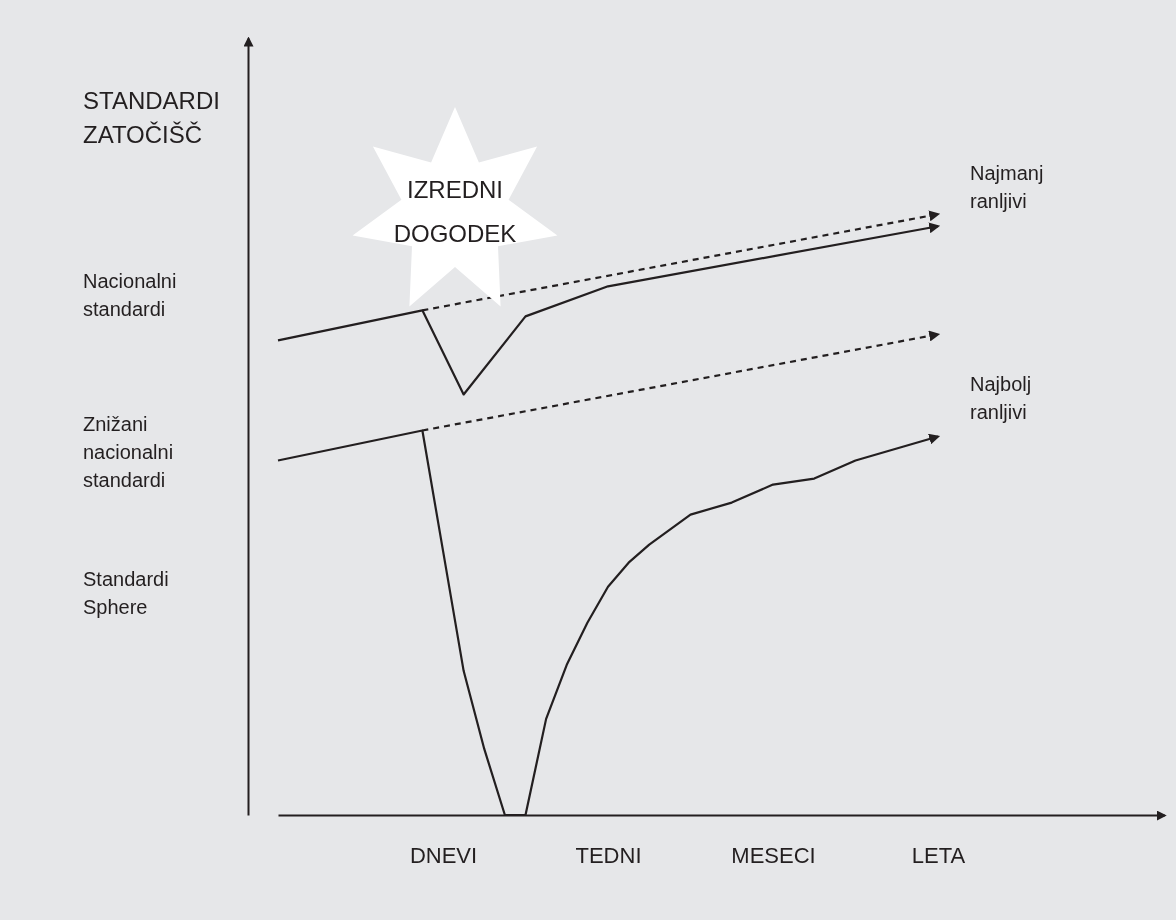  I want to click on annotation: IZREDNI DOGODEK, so click(455, 211).